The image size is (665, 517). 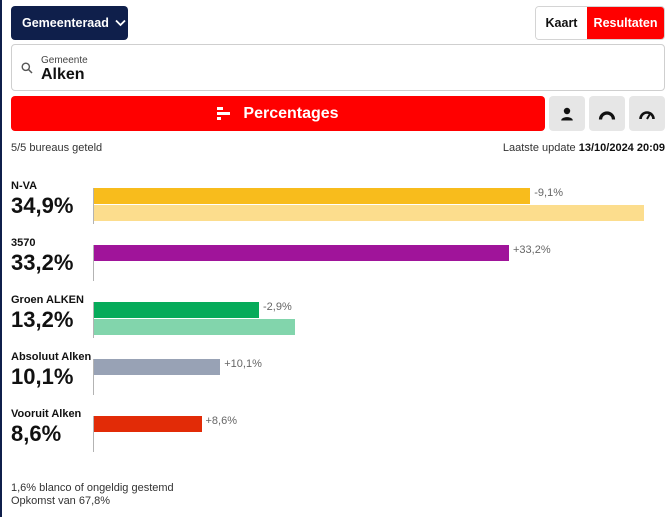 I want to click on last-update-label: Laatste update, so click(x=539, y=148).